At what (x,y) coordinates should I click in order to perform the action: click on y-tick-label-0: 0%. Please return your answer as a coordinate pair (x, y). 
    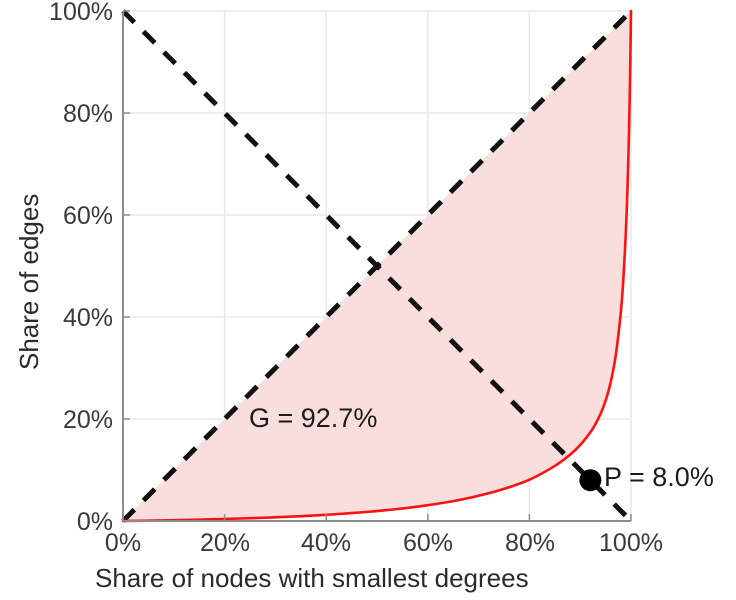
    Looking at the image, I should click on (94, 522).